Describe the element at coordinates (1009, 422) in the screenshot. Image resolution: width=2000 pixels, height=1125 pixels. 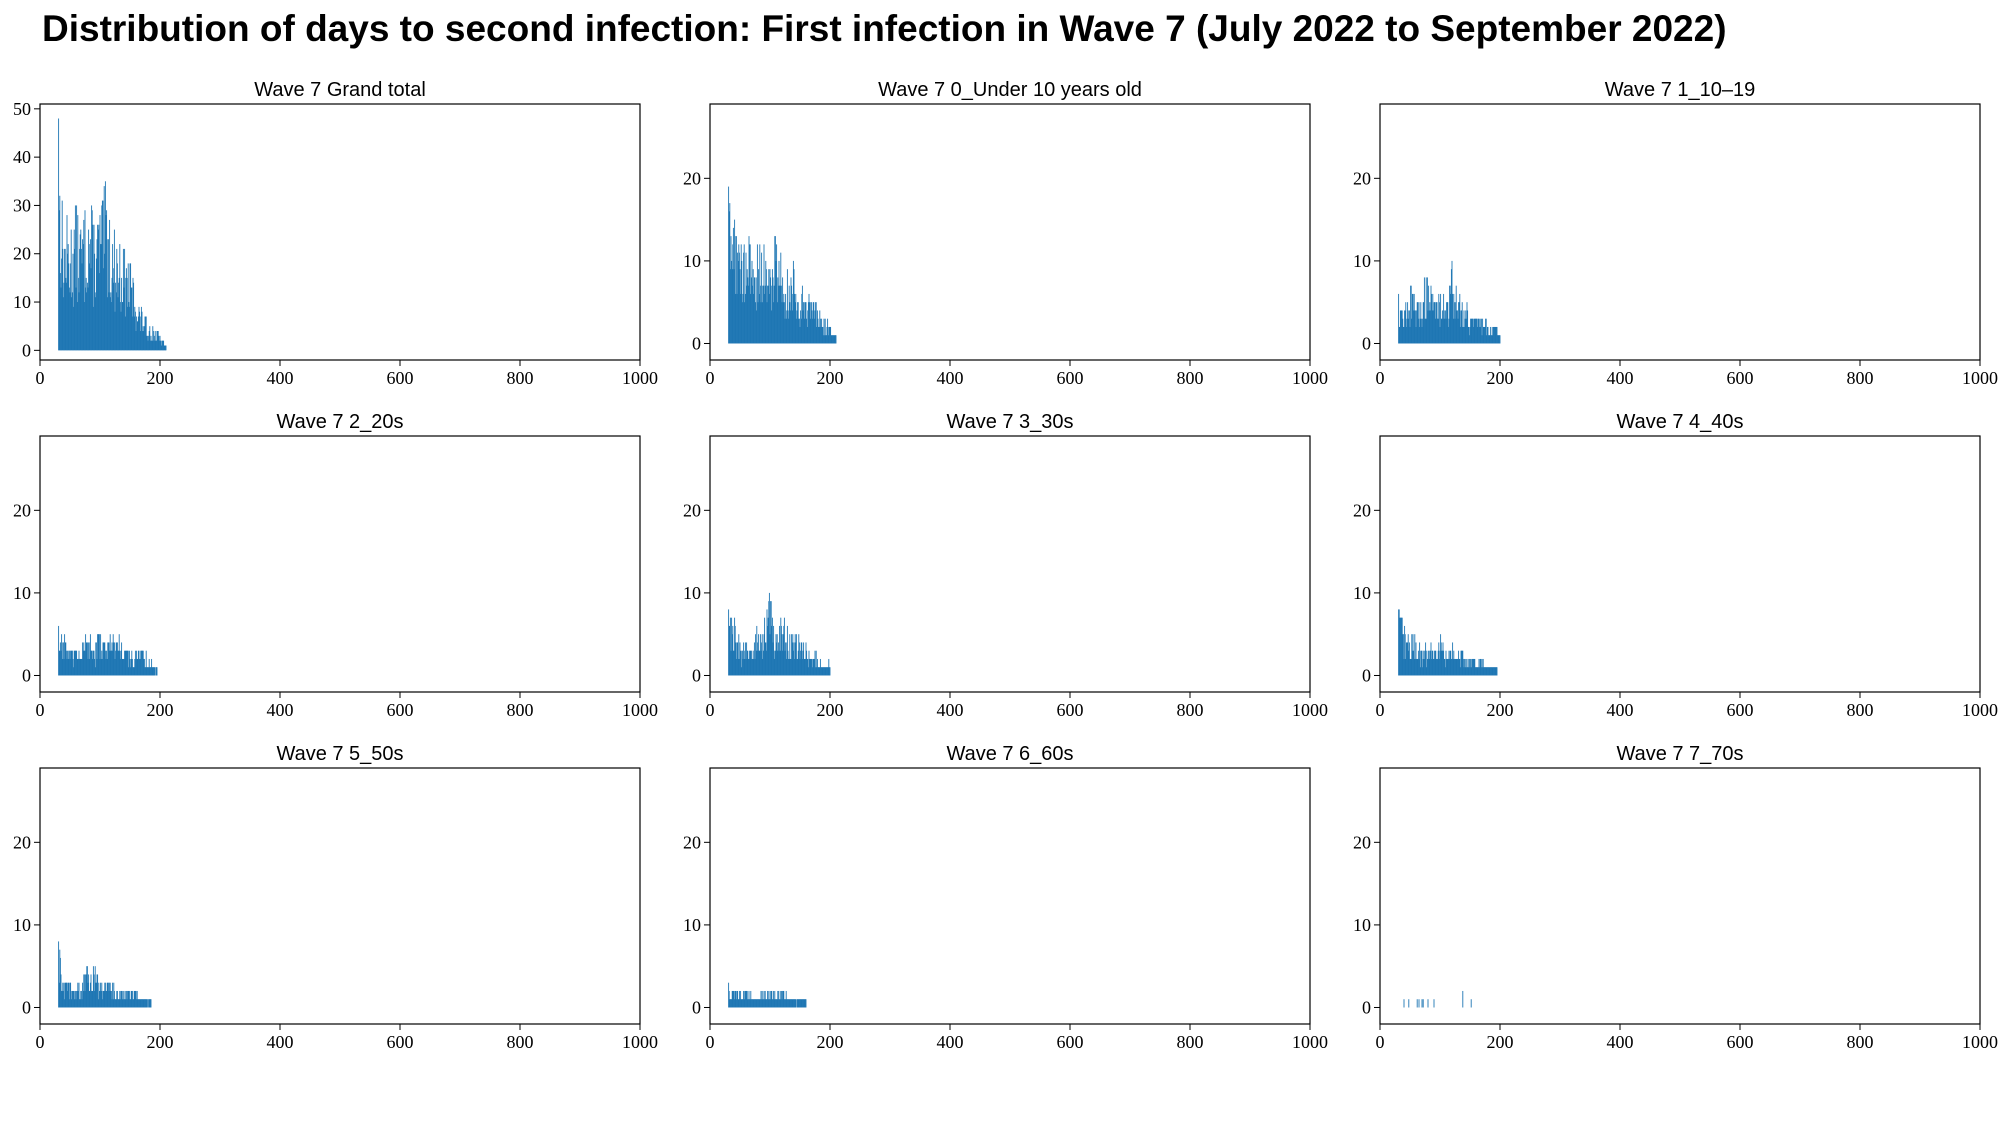
I see `subplot-title: Wave 7 3_30s` at that location.